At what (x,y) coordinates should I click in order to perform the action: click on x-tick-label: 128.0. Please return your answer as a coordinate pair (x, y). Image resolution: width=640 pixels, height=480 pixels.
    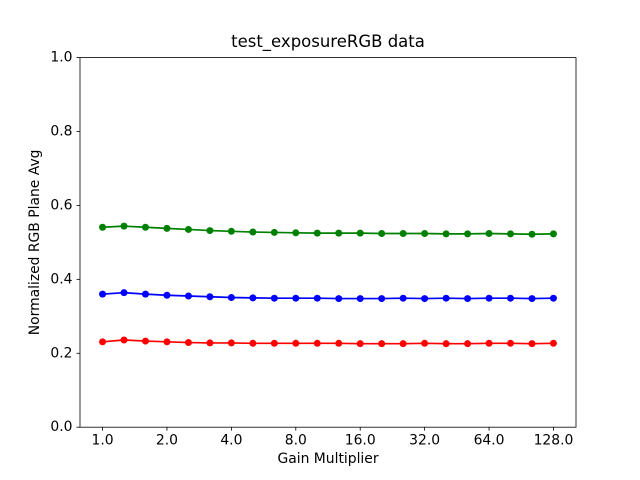
    Looking at the image, I should click on (554, 441).